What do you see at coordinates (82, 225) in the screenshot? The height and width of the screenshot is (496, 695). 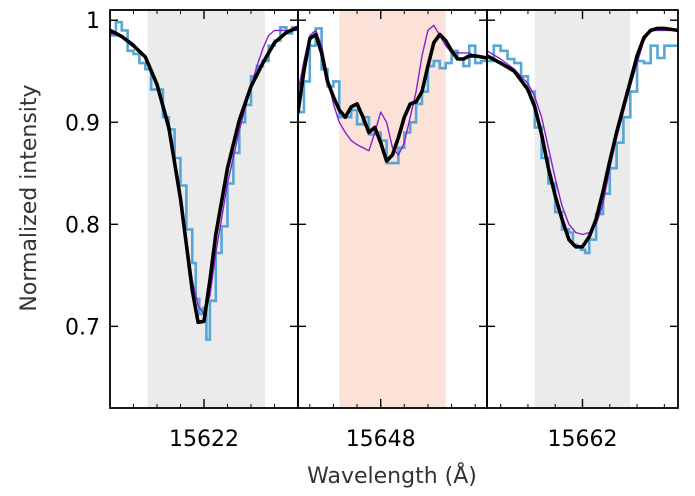 I see `y-tick-label: 0.8` at bounding box center [82, 225].